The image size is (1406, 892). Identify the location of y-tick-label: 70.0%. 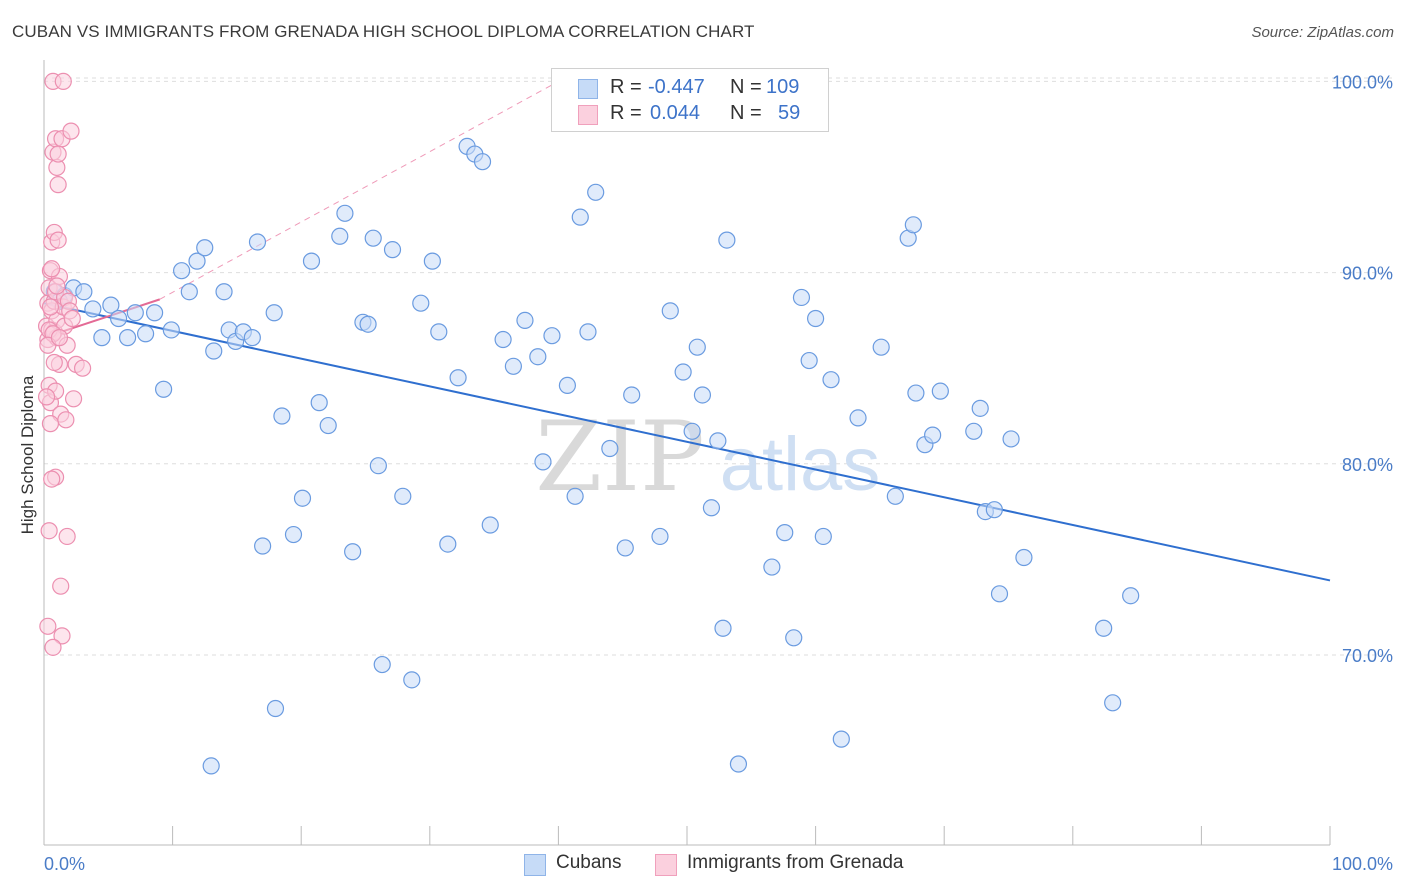
(1367, 656).